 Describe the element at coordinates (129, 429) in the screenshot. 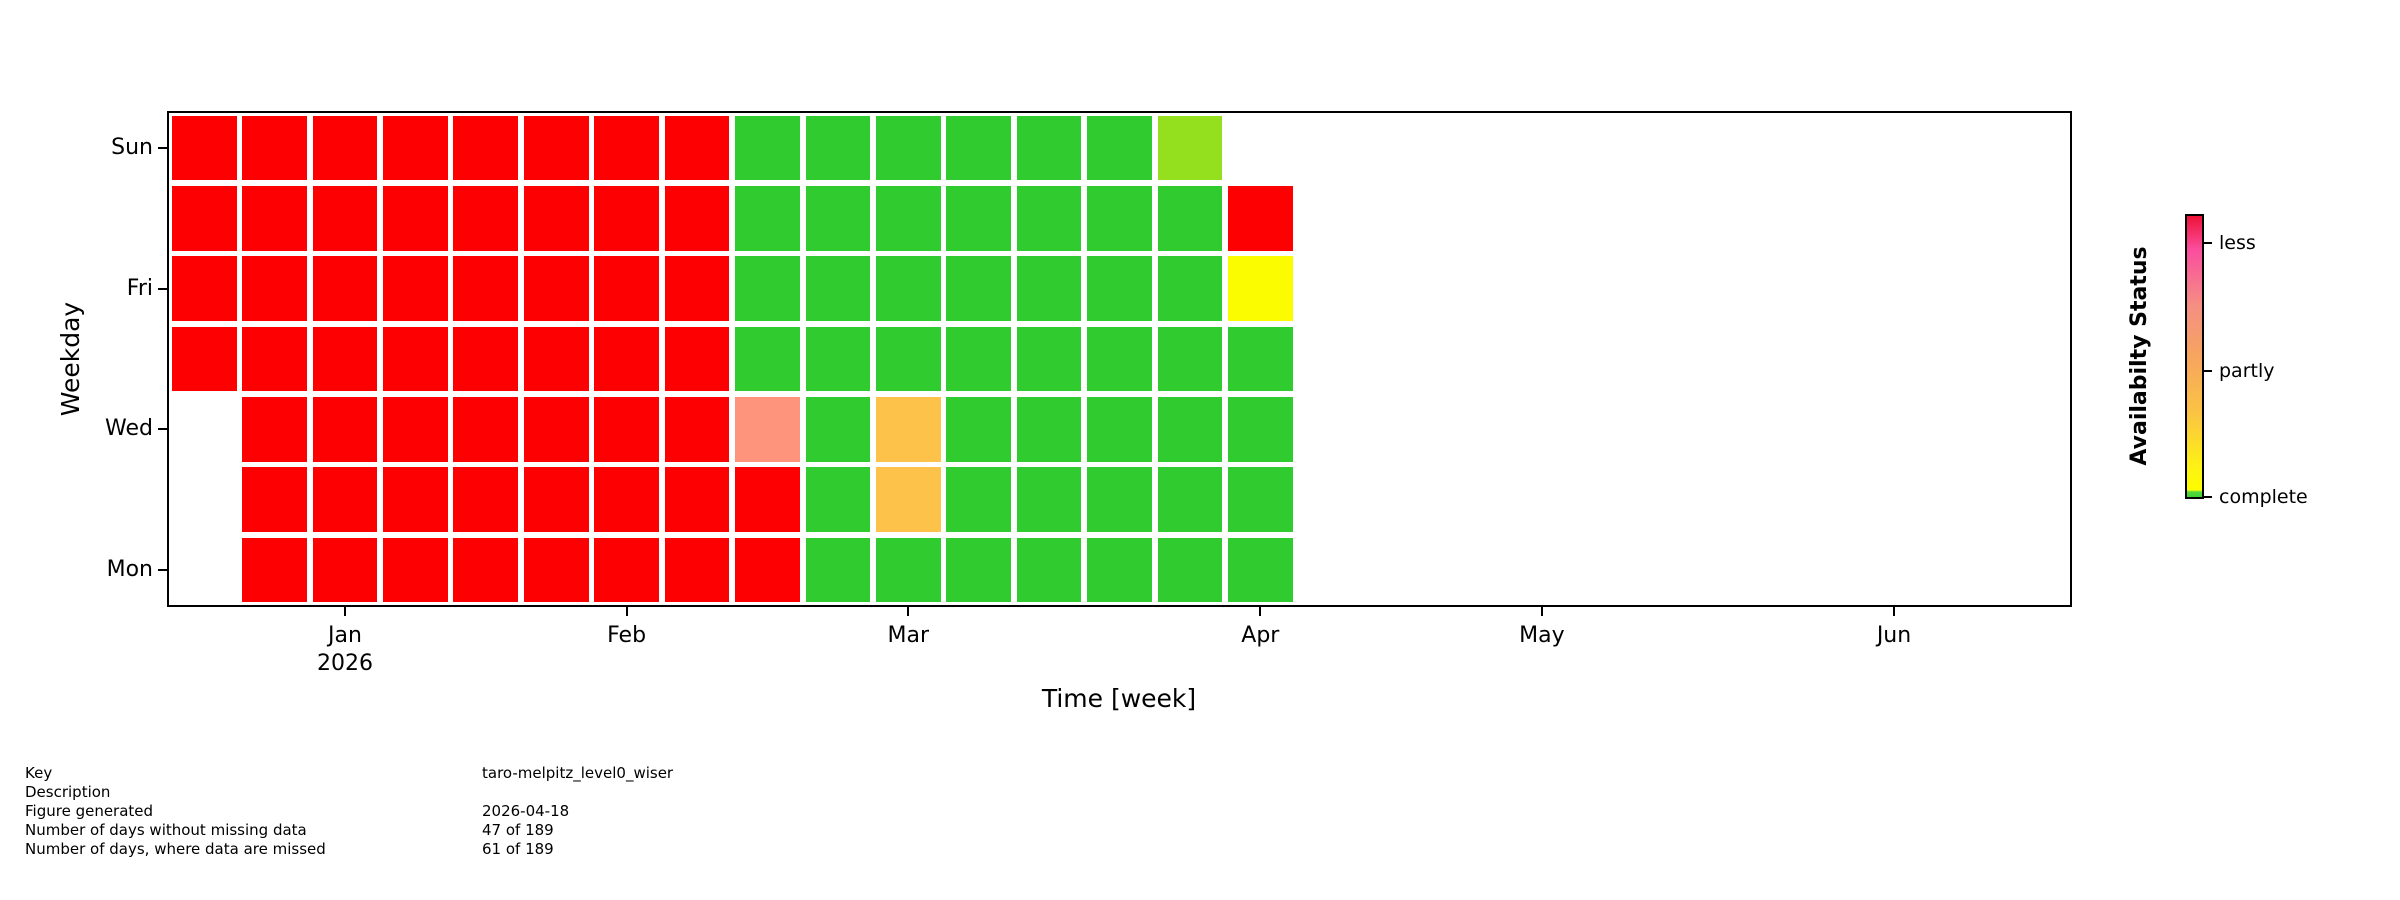

I see `y-tick-label: Wed` at that location.